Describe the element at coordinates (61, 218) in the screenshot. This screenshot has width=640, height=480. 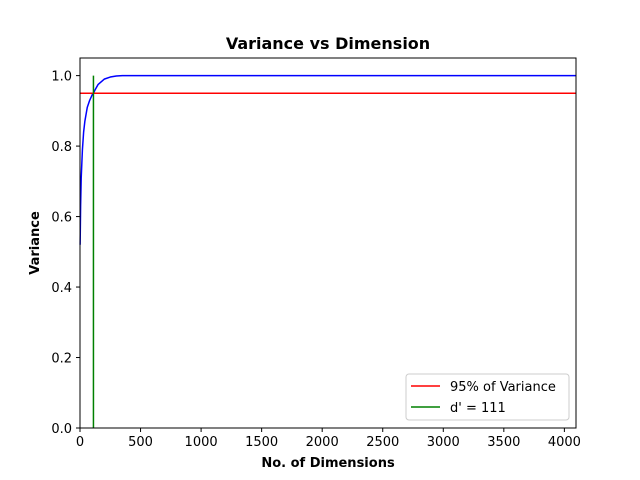
I see `y-tick-label: 0.6` at that location.